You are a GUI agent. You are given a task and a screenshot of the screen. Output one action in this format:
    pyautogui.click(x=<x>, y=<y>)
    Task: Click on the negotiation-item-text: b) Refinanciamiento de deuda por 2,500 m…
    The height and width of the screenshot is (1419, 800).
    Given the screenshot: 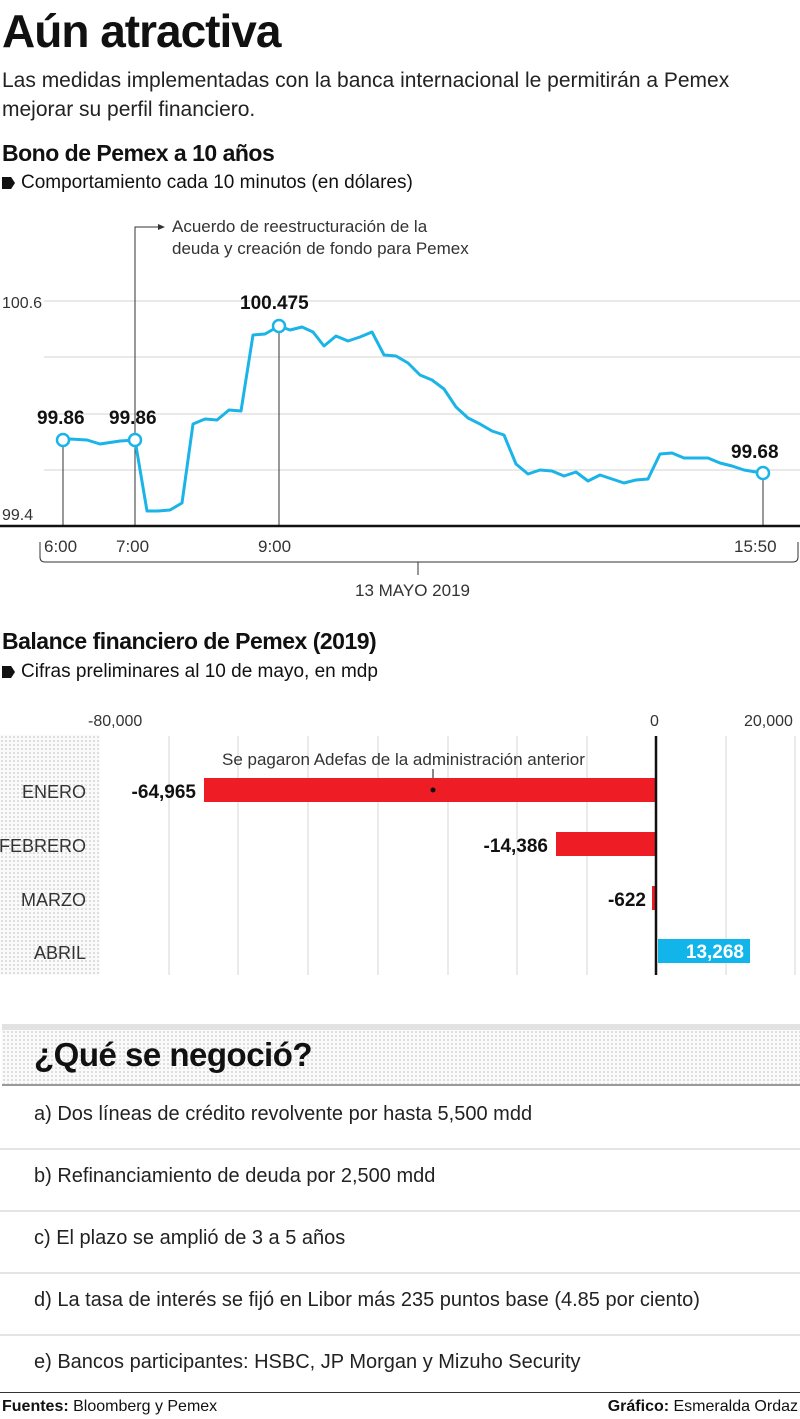 What is the action you would take?
    pyautogui.click(x=235, y=1176)
    